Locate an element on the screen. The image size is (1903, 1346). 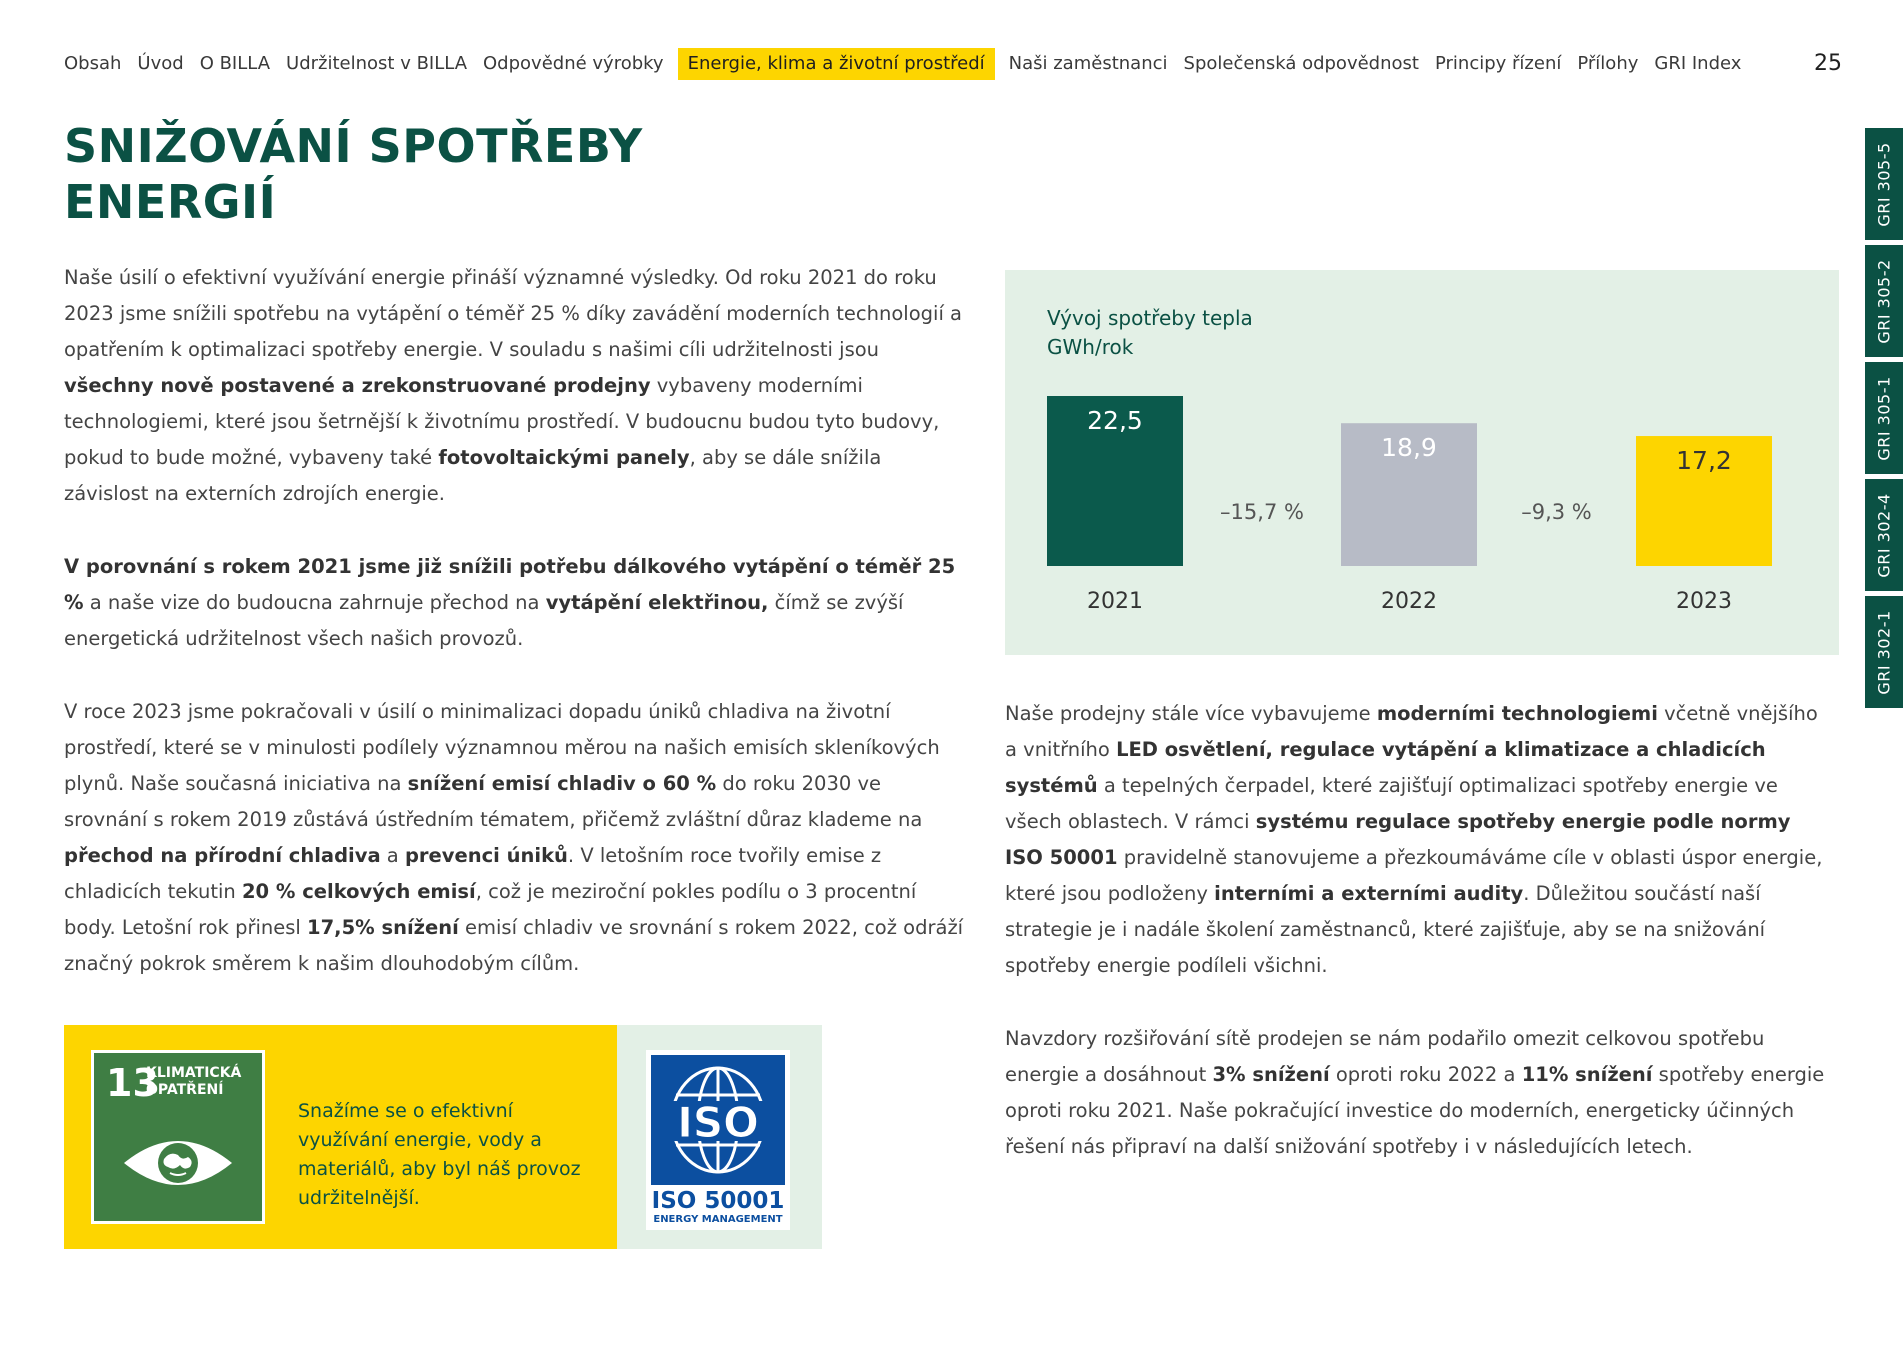
iso-caption: ISO 50001 ENERGY MANAGEMENT is located at coordinates (718, 1207).